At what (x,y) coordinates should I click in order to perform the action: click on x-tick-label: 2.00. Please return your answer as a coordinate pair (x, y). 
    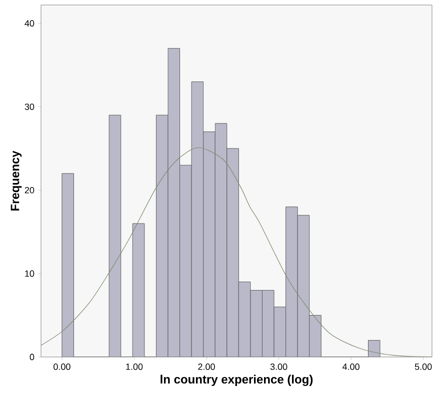
    Looking at the image, I should click on (206, 367).